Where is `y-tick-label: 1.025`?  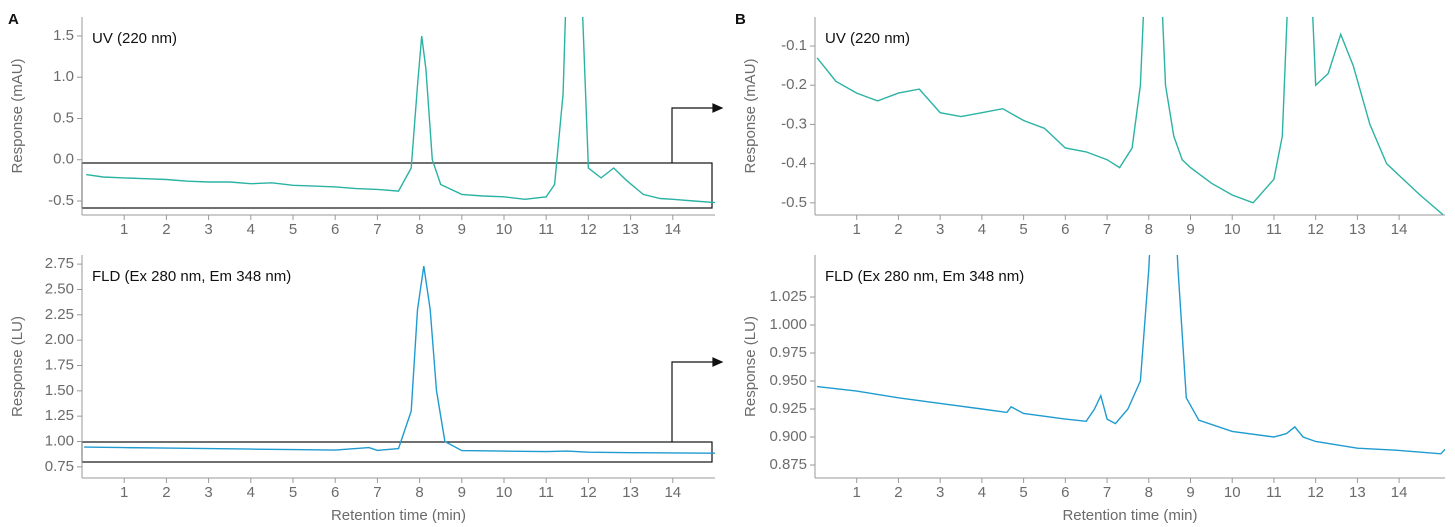 y-tick-label: 1.025 is located at coordinates (788, 296).